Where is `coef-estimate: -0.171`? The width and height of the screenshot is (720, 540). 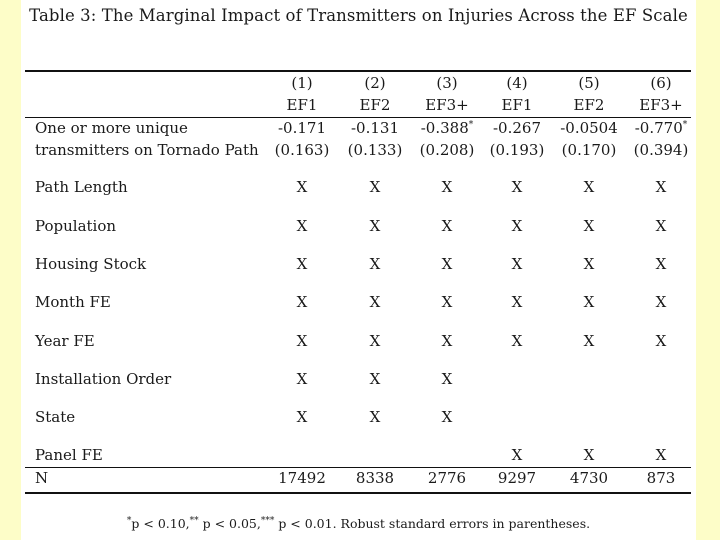
coef-estimate: -0.171 is located at coordinates (301, 128).